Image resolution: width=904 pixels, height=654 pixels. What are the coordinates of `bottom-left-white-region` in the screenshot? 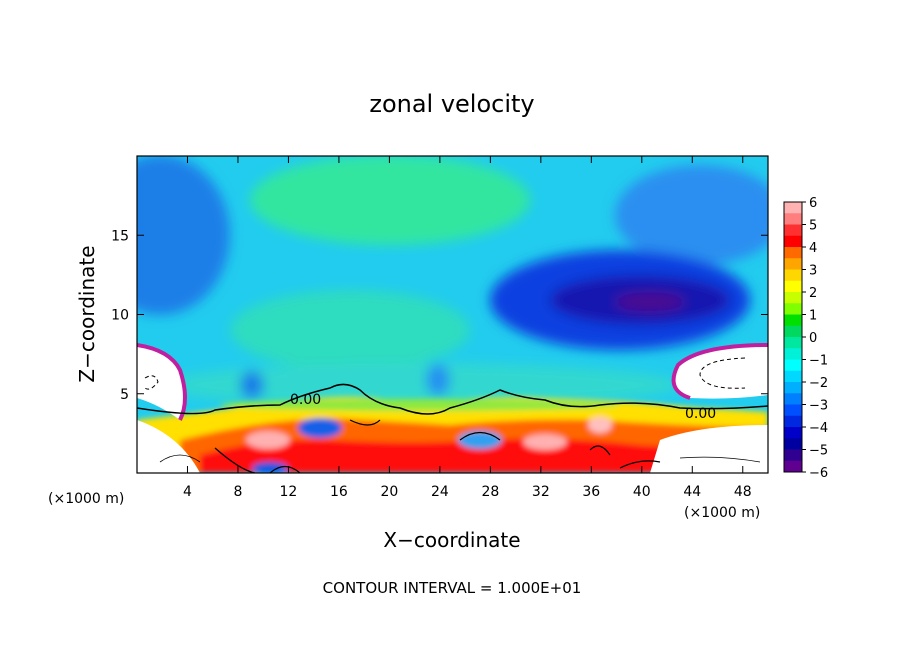 It's located at (168, 446).